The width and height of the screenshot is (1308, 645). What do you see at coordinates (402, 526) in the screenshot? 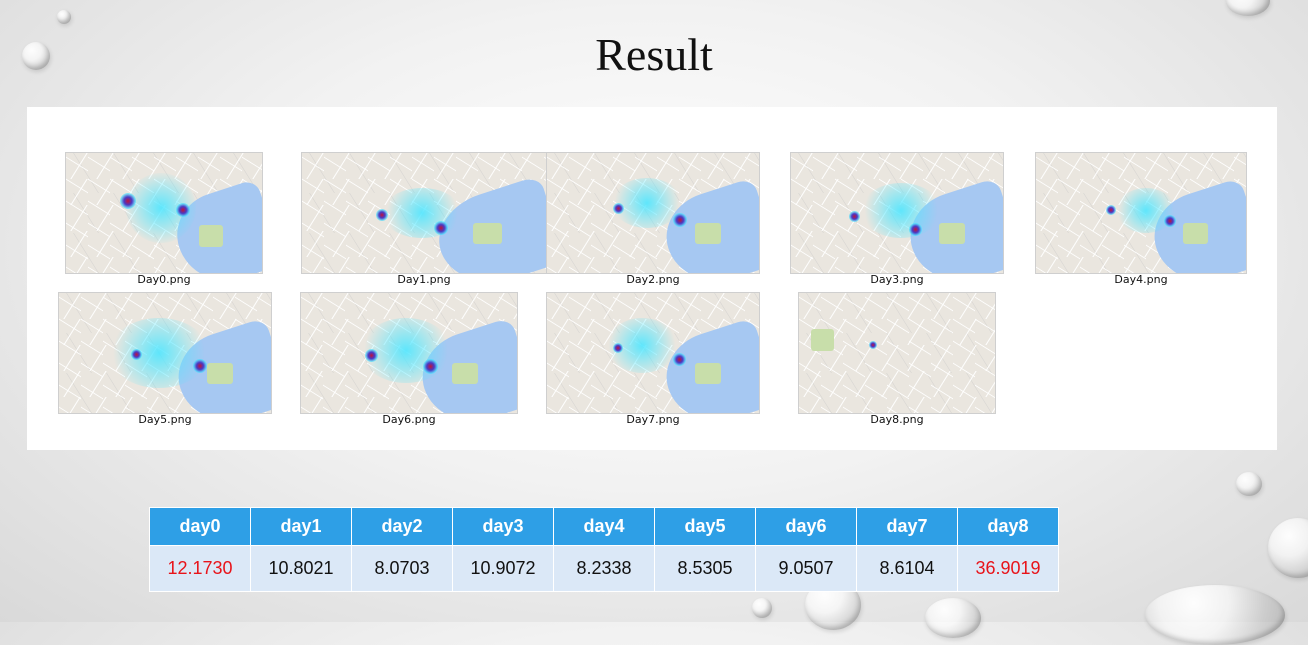
I see `table-header-cell: day2` at bounding box center [402, 526].